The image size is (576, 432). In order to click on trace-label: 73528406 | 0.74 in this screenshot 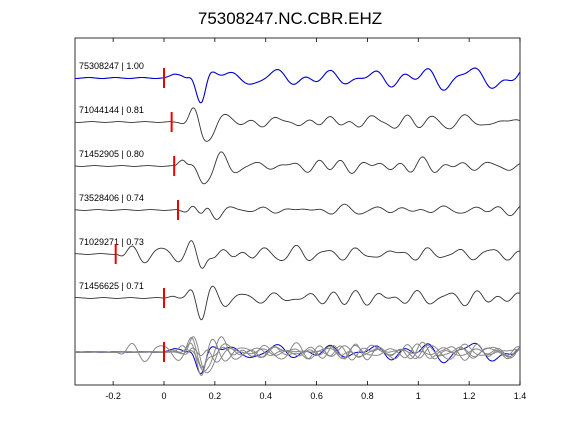, I will do `click(111, 198)`.